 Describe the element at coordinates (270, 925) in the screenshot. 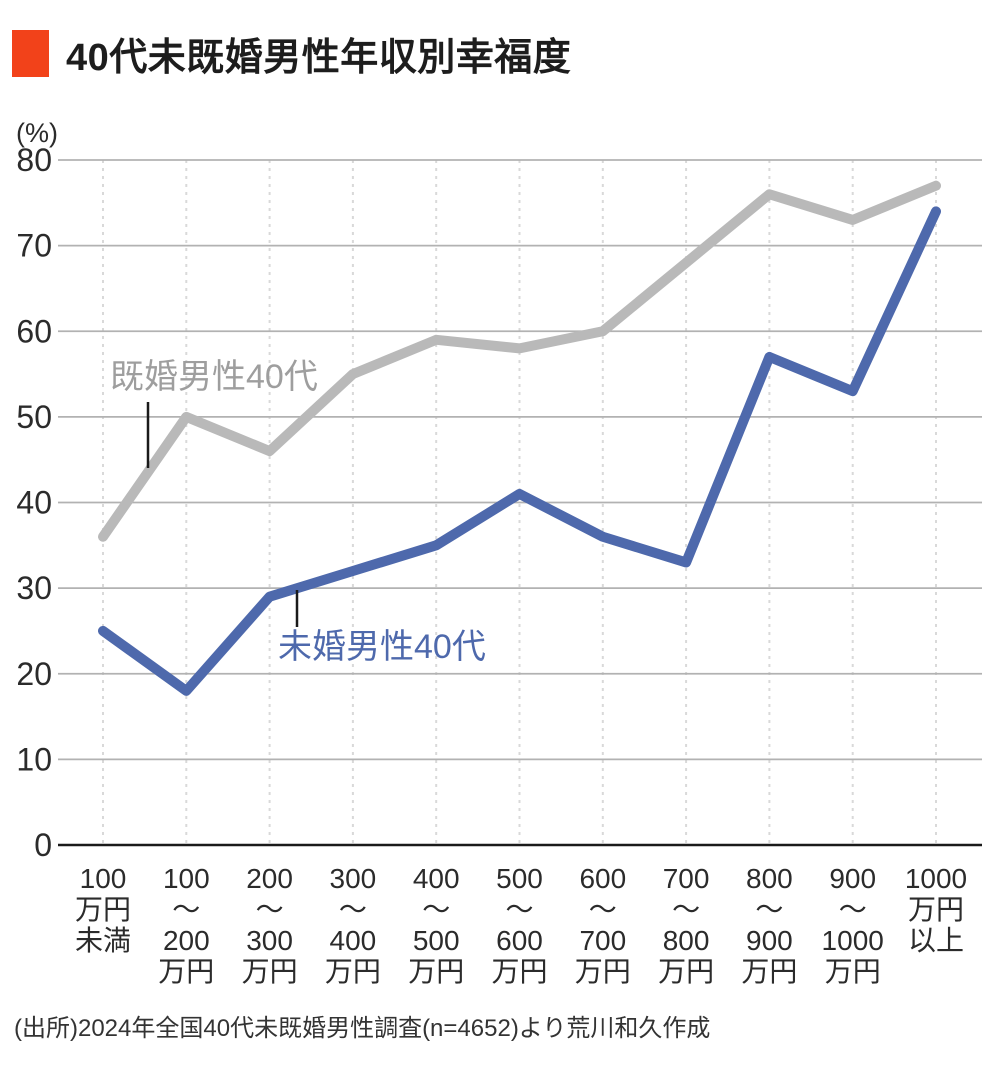

I see `x-axis-category-label: 200 〜 300 万円` at that location.